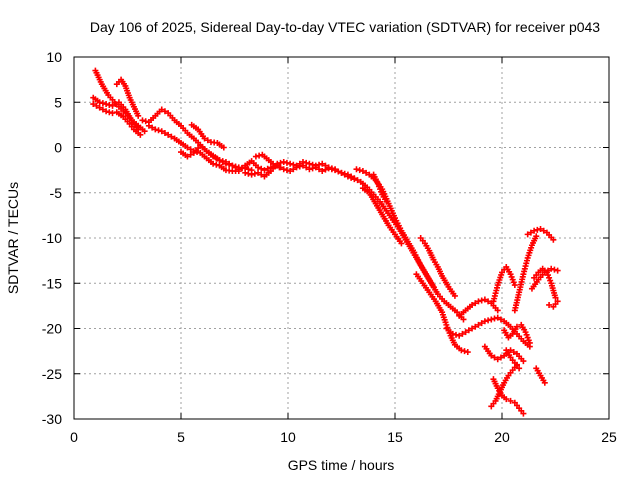  I want to click on y-tick-label: 5, so click(58, 102).